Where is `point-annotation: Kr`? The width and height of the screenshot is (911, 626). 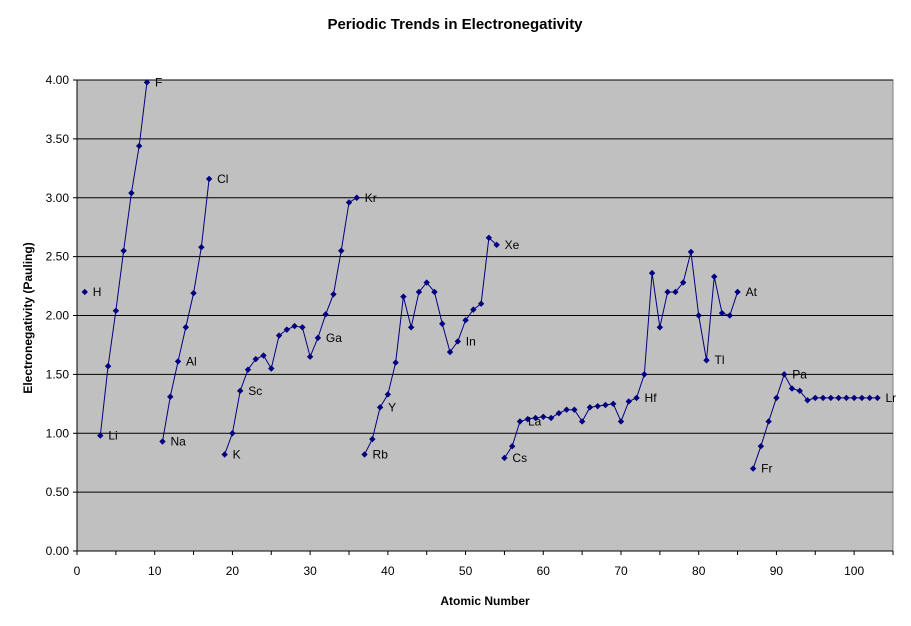
point-annotation: Kr is located at coordinates (371, 198).